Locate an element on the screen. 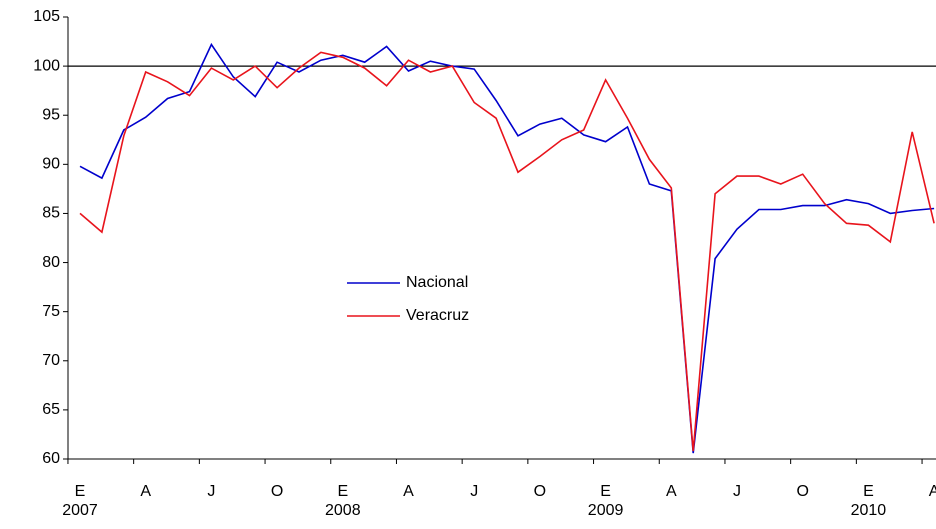 This screenshot has width=936, height=529. y-tick-label: 100 is located at coordinates (46, 65).